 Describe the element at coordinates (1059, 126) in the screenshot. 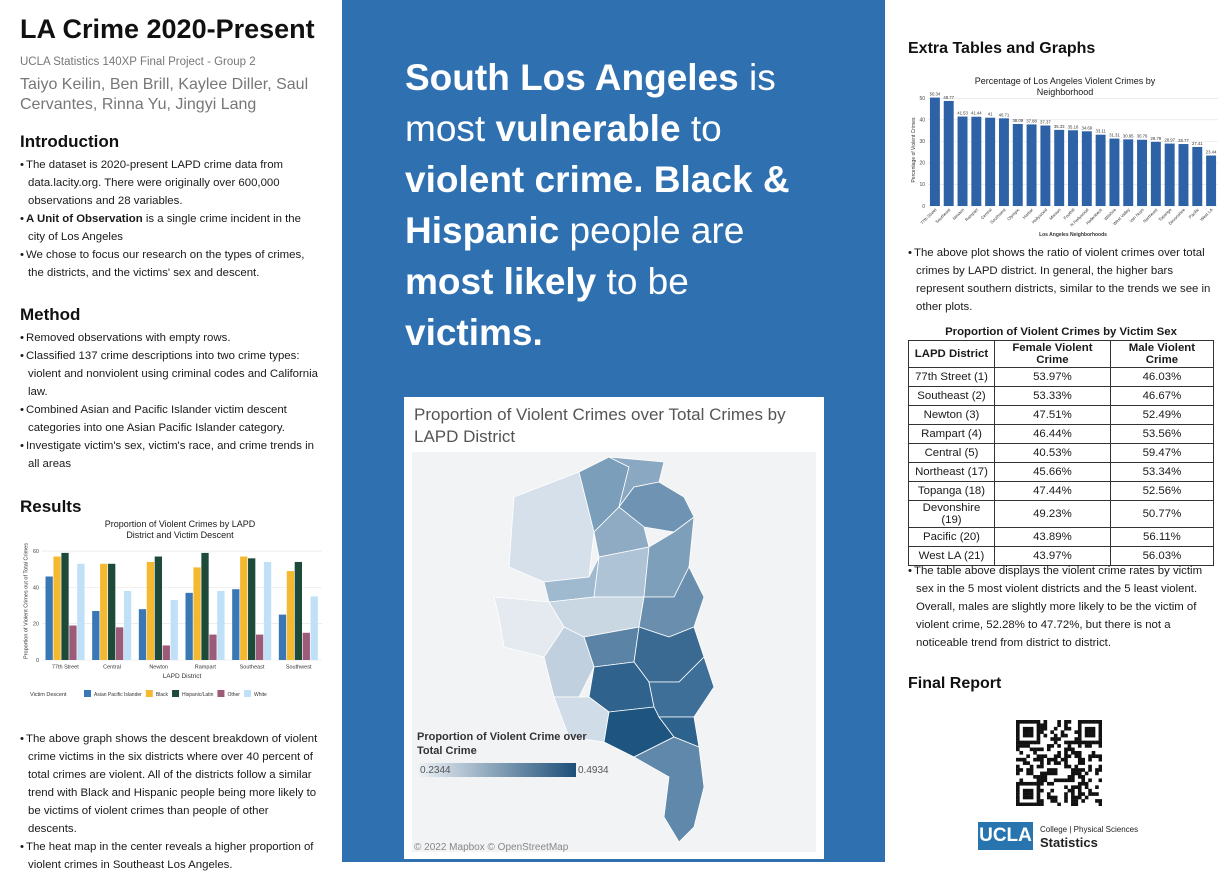

I see `value-label: 35.33` at that location.